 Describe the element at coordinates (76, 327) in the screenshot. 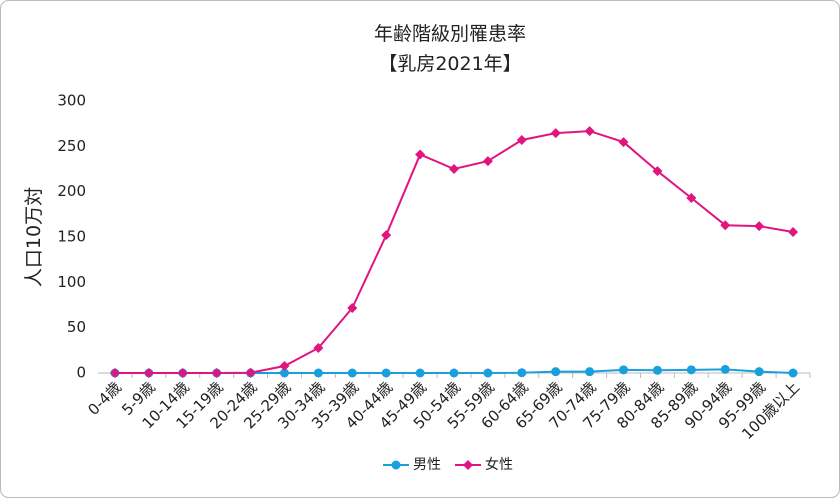

I see `y-tick-label: 50` at that location.